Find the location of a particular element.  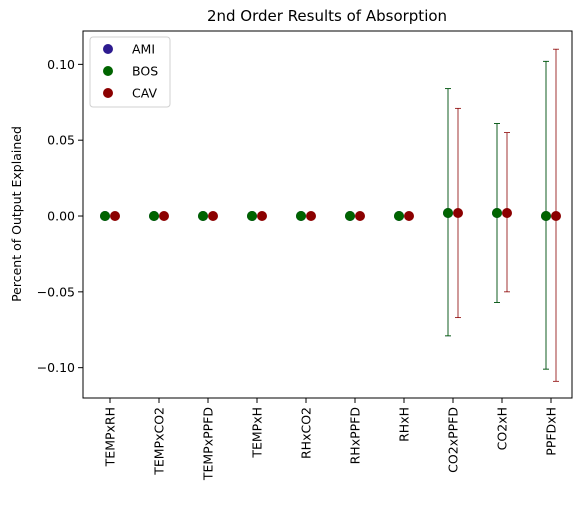

y-tick-label: −0.05 is located at coordinates (56, 291).